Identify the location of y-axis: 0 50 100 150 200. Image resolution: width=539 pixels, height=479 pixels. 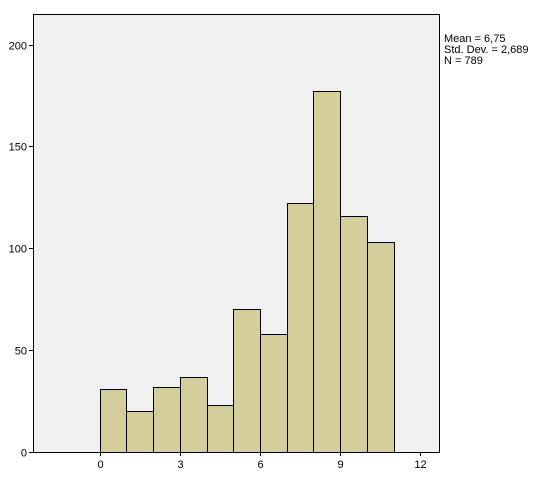
(21, 250).